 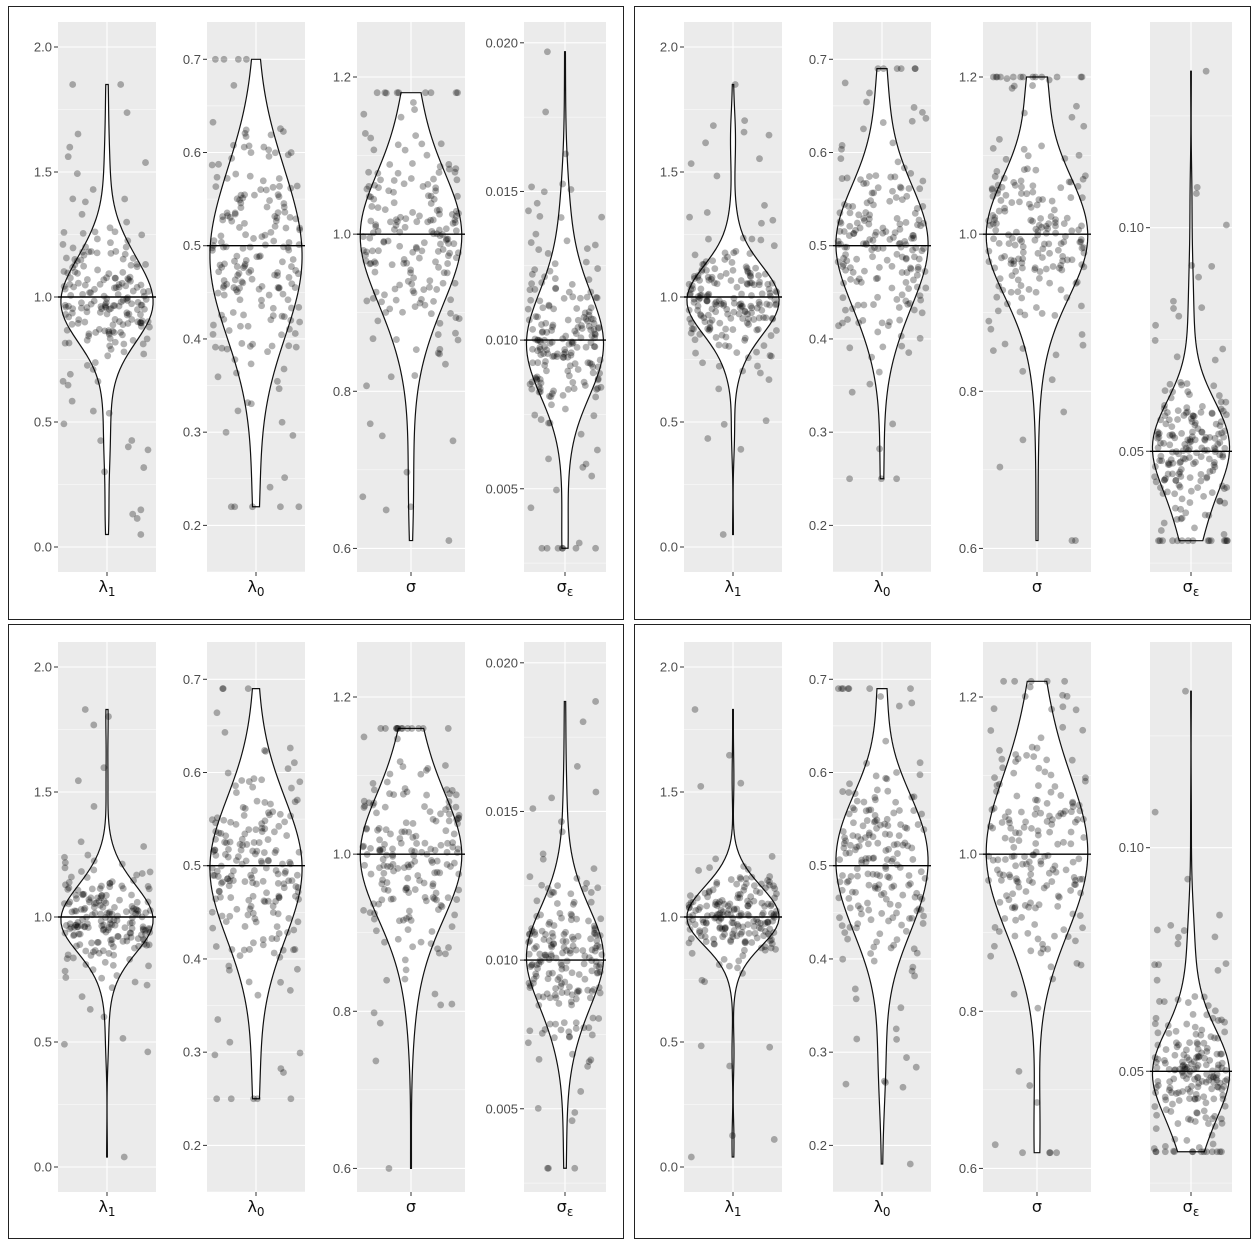 What do you see at coordinates (43, 667) in the screenshot?
I see `y-tick-label: 2.0` at bounding box center [43, 667].